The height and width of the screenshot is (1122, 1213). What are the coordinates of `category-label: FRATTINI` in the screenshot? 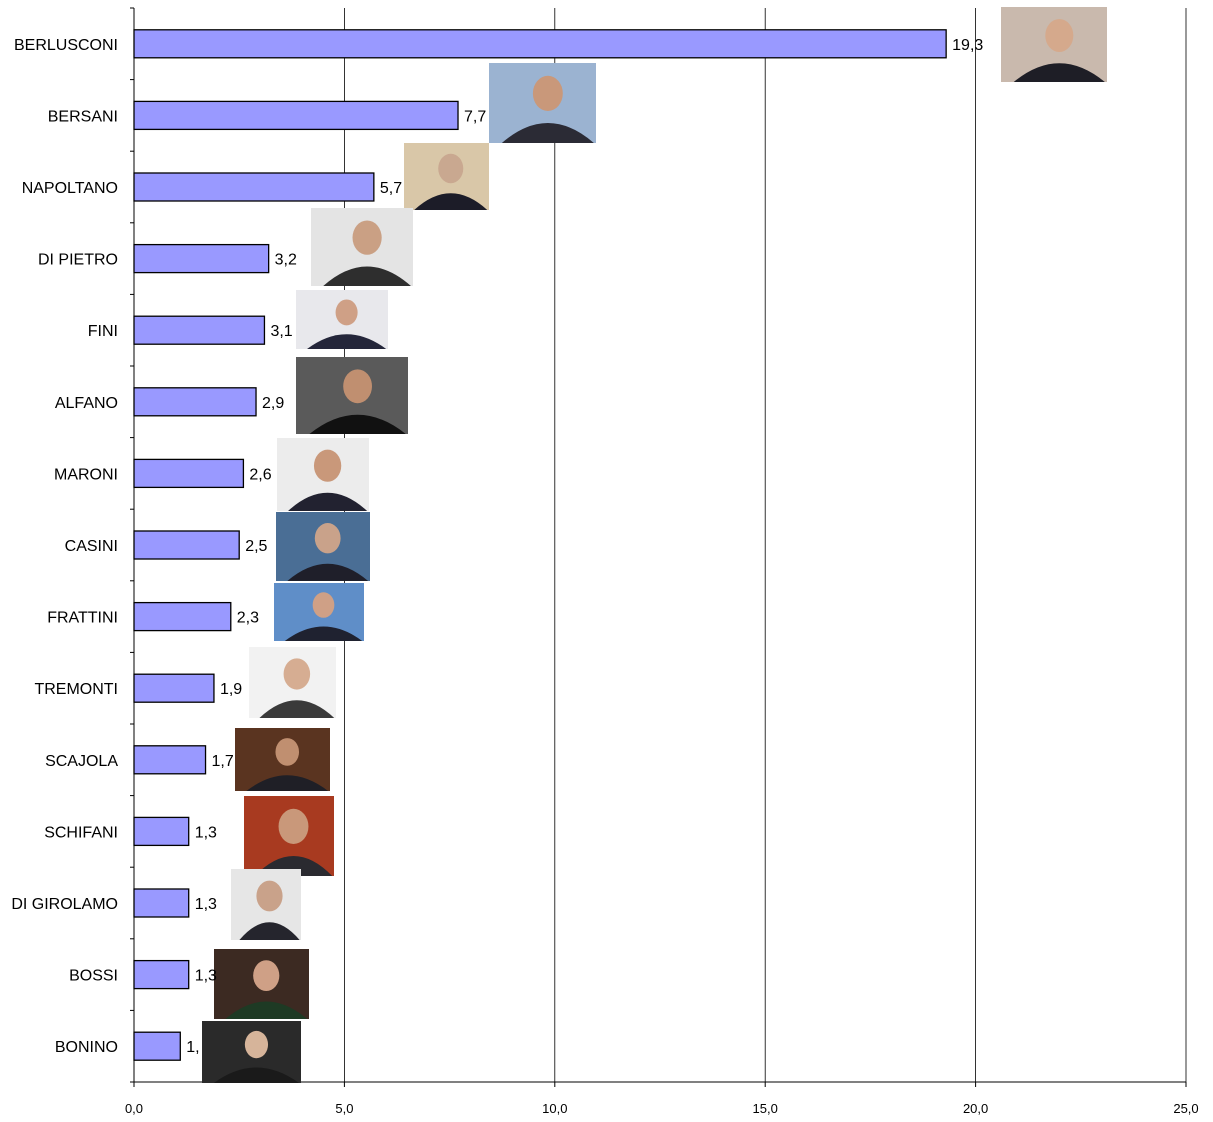 It's located at (82, 618).